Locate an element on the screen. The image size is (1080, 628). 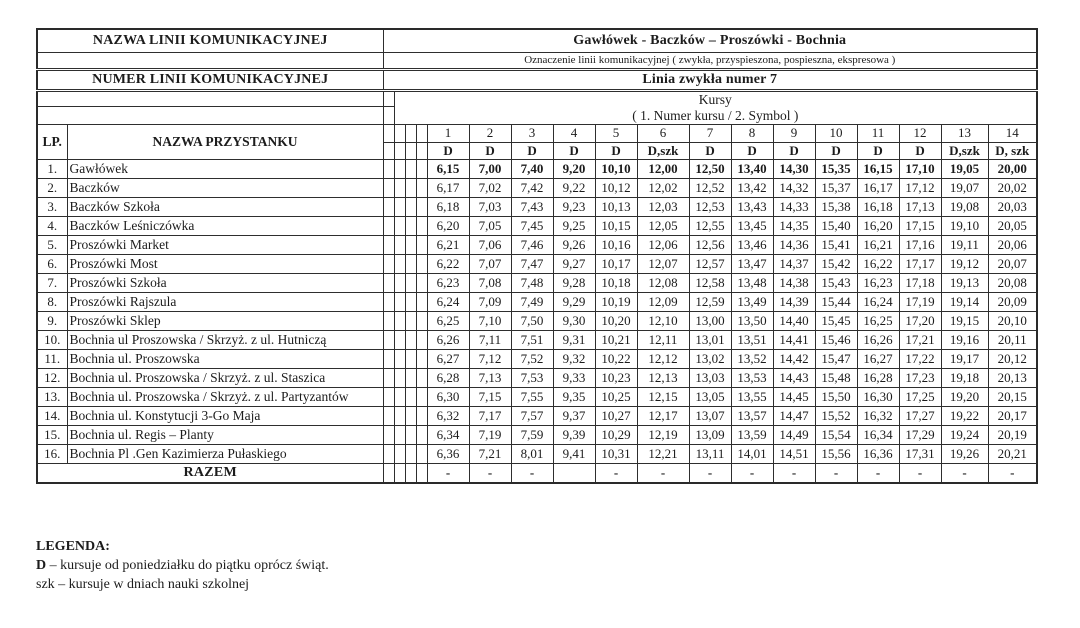
time-cell-4-12: 17,15 is located at coordinates (920, 225).